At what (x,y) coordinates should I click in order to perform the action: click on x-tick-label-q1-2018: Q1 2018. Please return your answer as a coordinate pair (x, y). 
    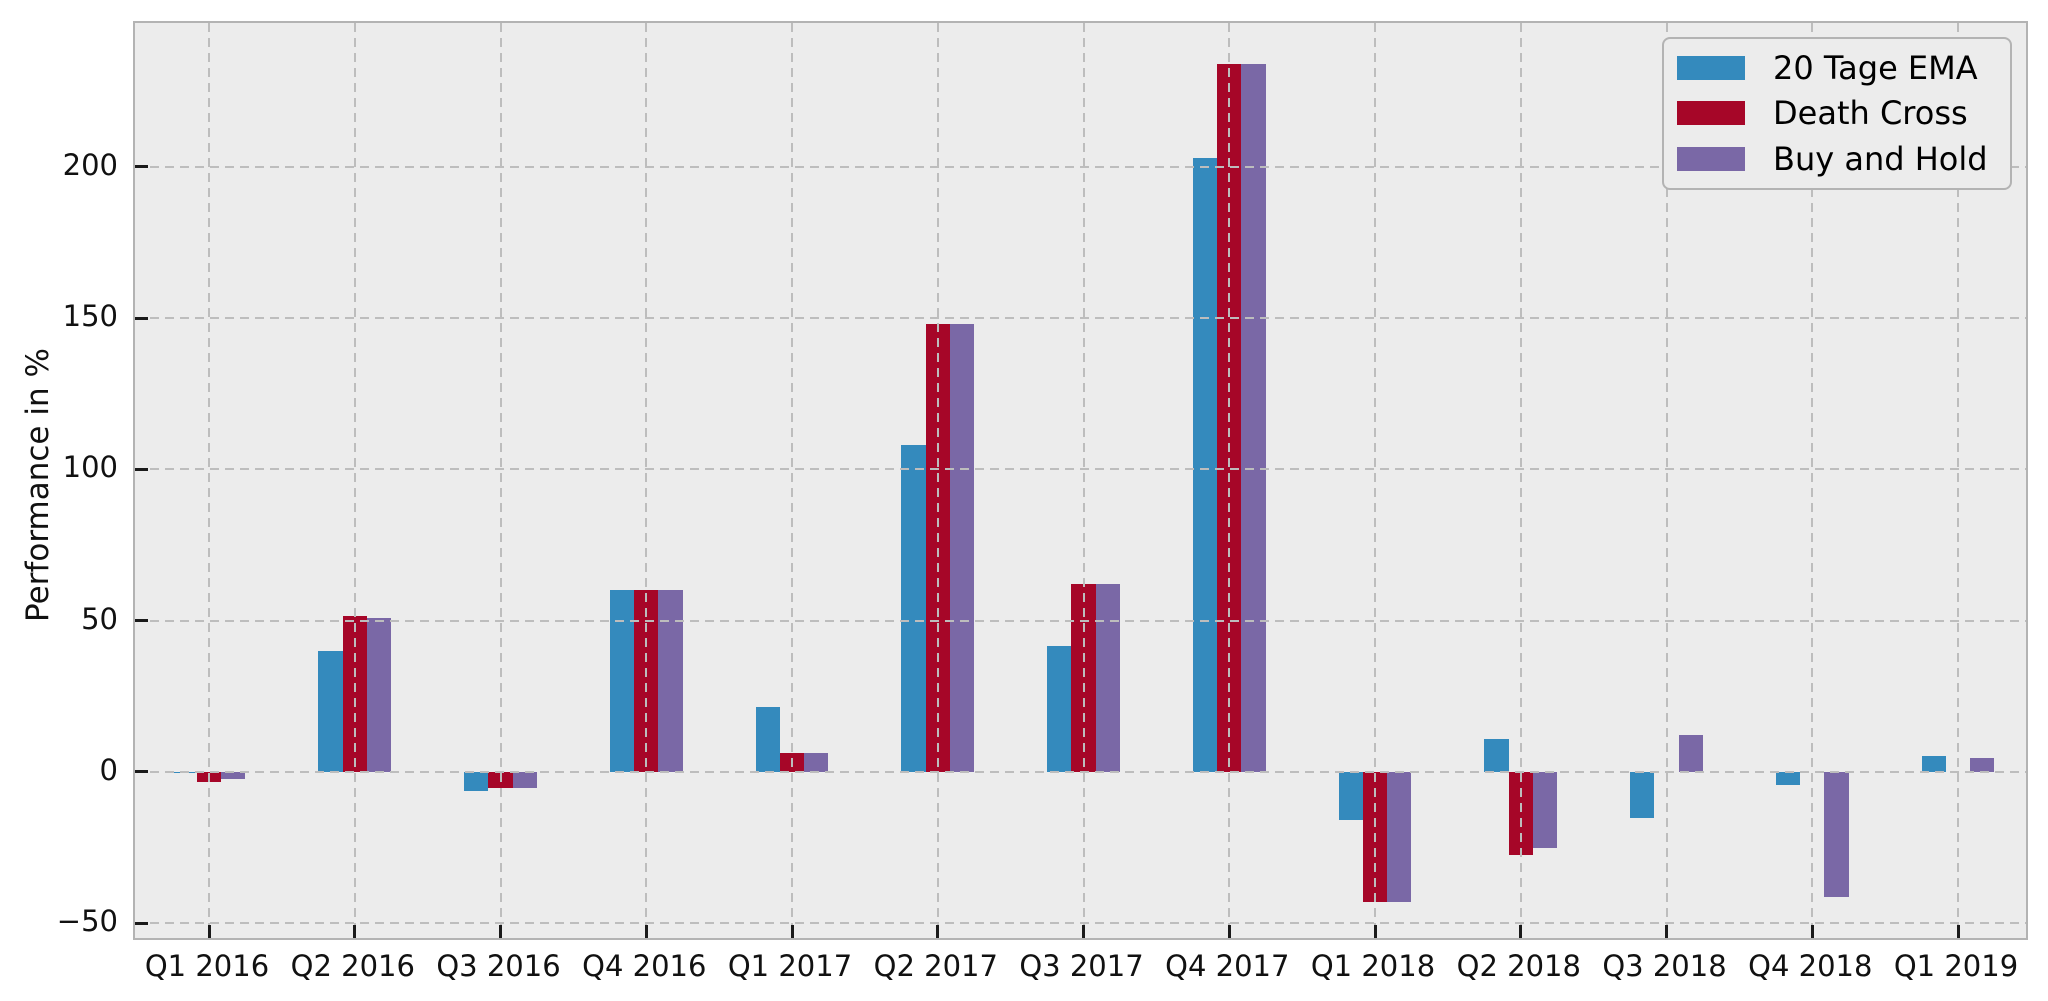
    Looking at the image, I should click on (1373, 966).